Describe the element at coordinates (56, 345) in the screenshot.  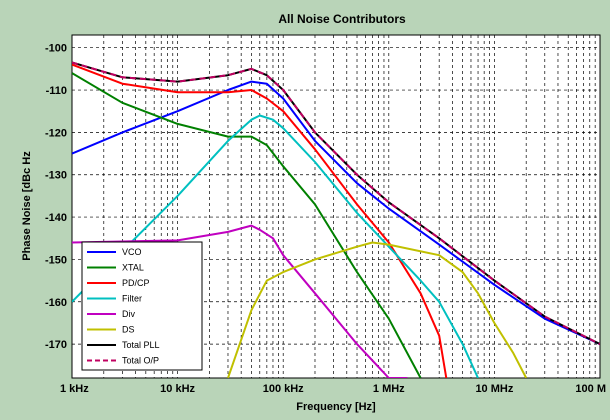
I see `y-tick-label: -170` at that location.